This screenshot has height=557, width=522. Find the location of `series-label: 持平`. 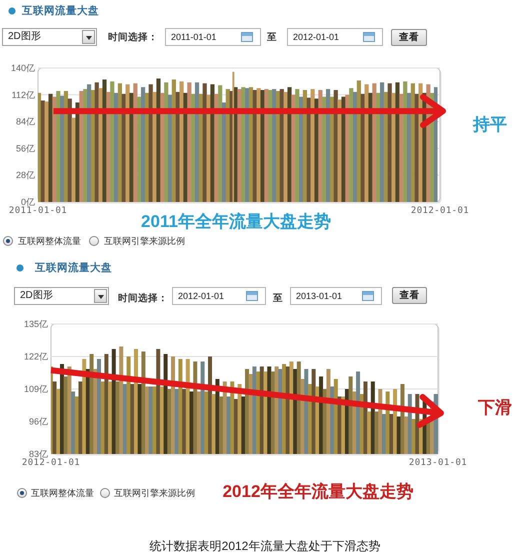

series-label: 持平 is located at coordinates (489, 125).